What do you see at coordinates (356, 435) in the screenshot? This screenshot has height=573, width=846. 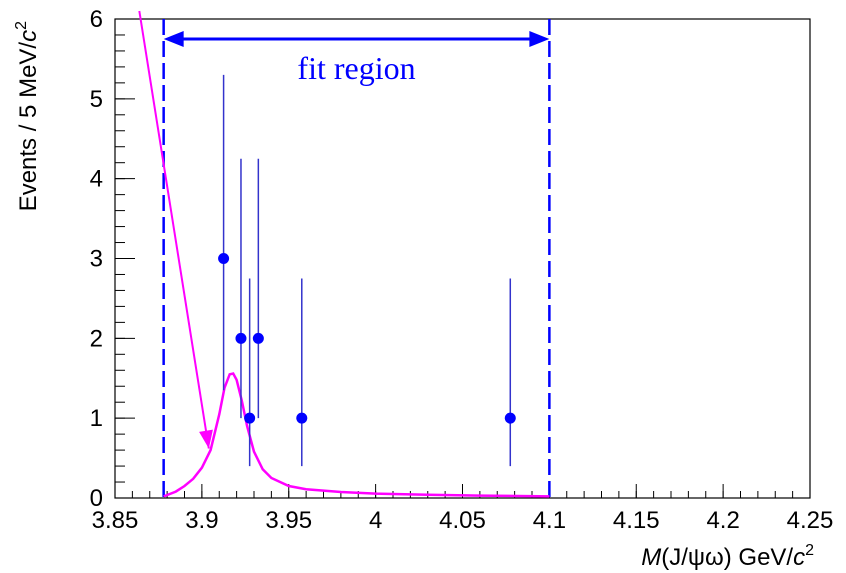 I see `fit-curve` at bounding box center [356, 435].